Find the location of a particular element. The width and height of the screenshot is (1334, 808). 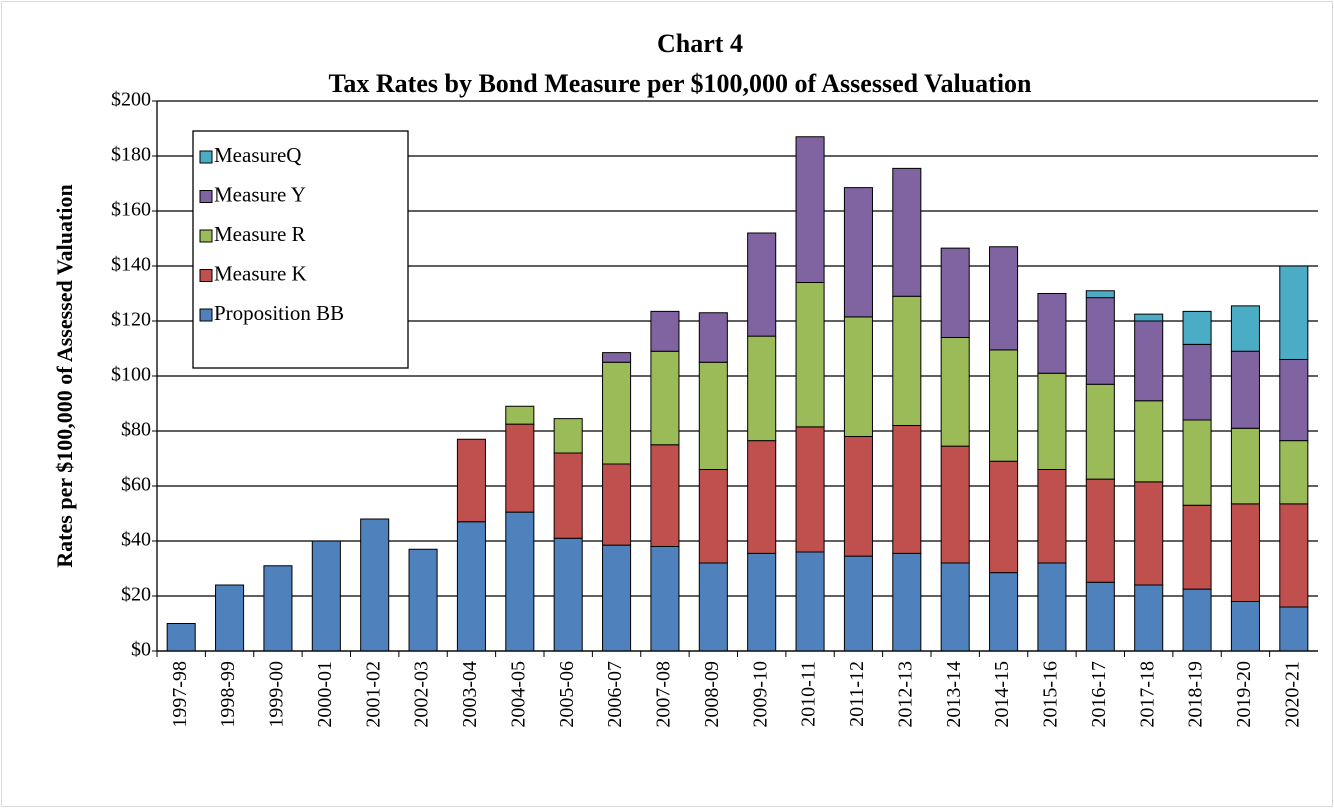

legend-label: Measure R is located at coordinates (260, 234).